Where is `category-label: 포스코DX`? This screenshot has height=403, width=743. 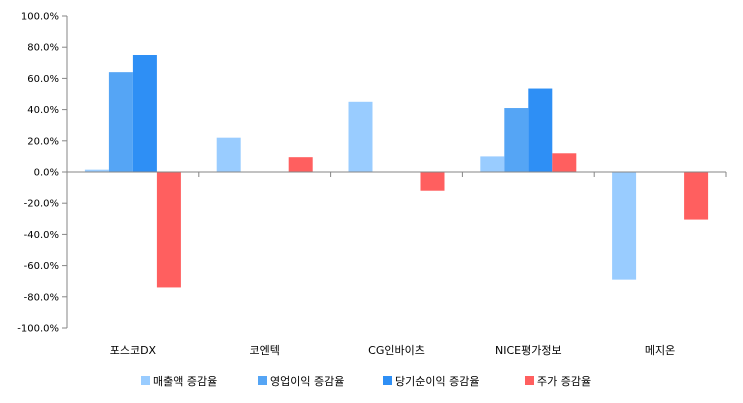 category-label: 포스코DX is located at coordinates (133, 350).